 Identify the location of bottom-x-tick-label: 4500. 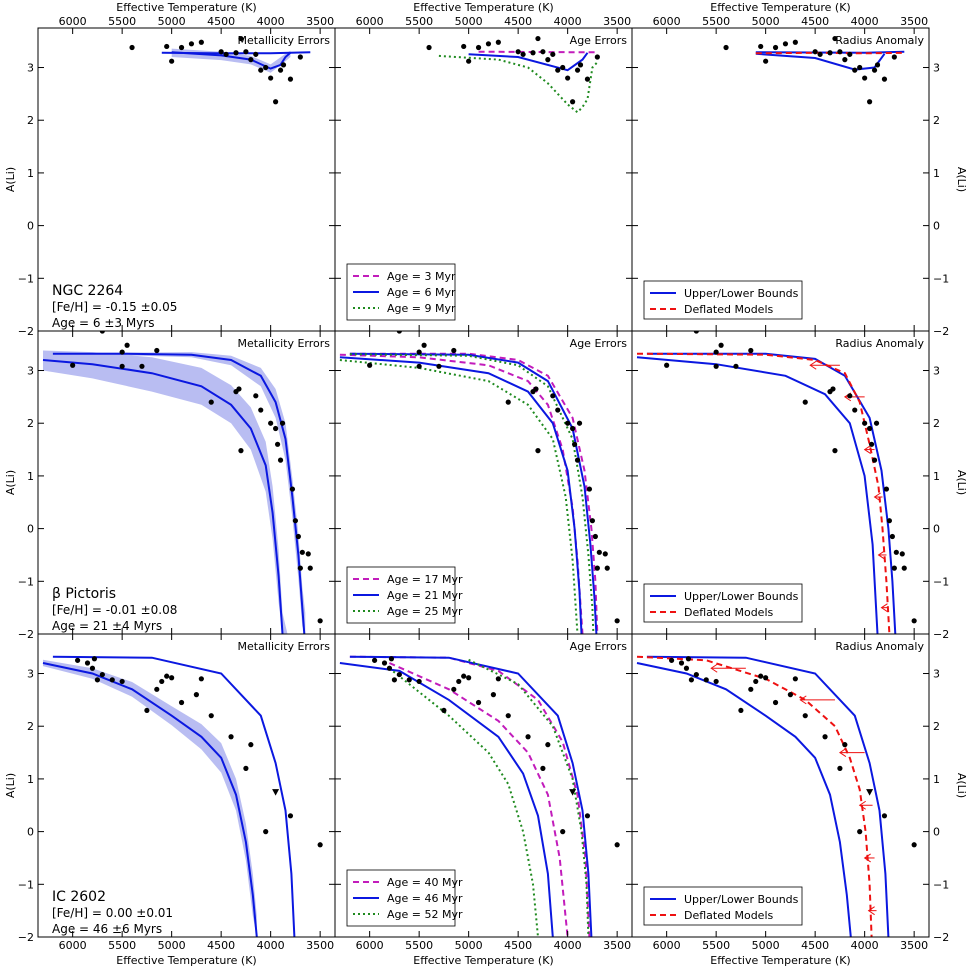
(221, 945).